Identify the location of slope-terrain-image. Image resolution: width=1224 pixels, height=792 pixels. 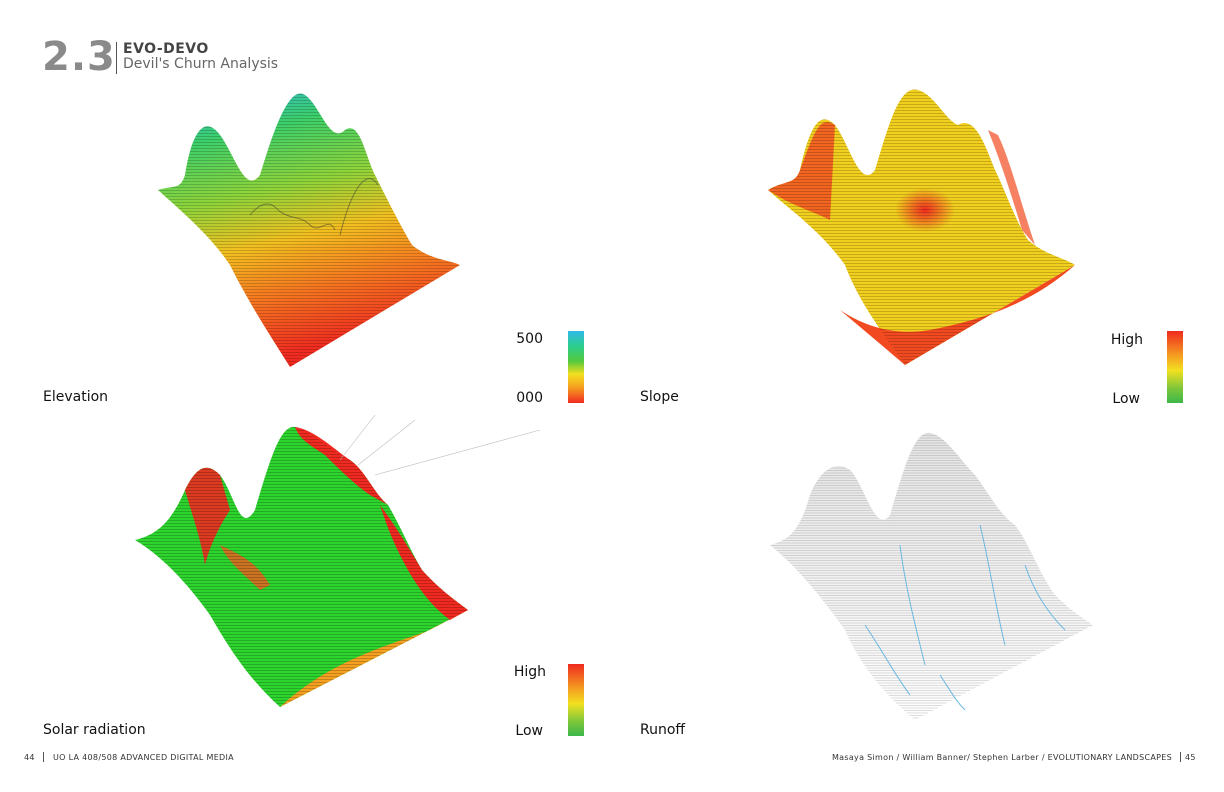
(921, 227).